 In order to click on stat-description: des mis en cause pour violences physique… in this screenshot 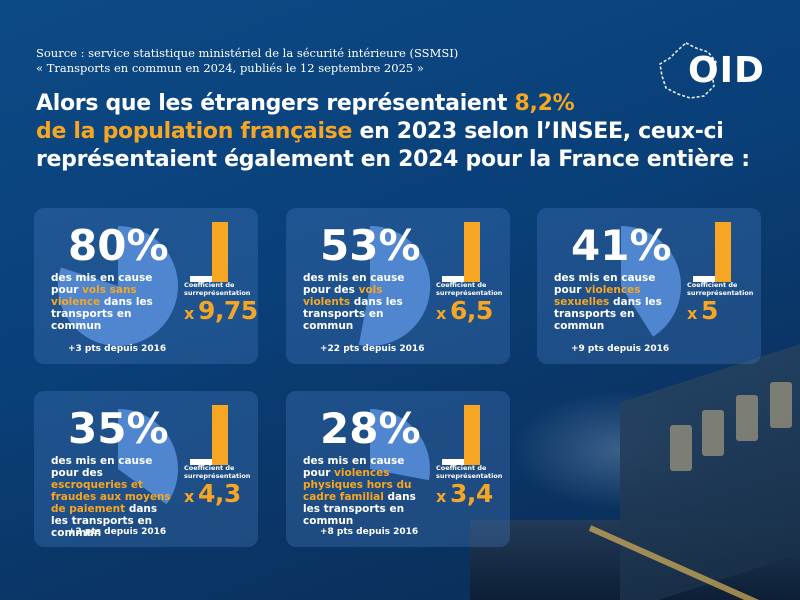, I will do `click(366, 491)`.